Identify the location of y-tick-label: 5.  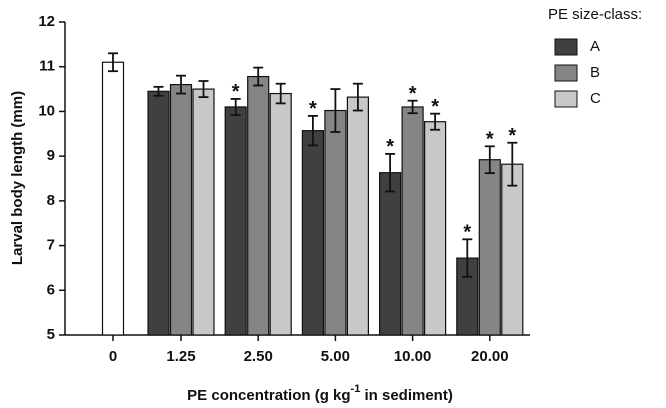
(51, 334).